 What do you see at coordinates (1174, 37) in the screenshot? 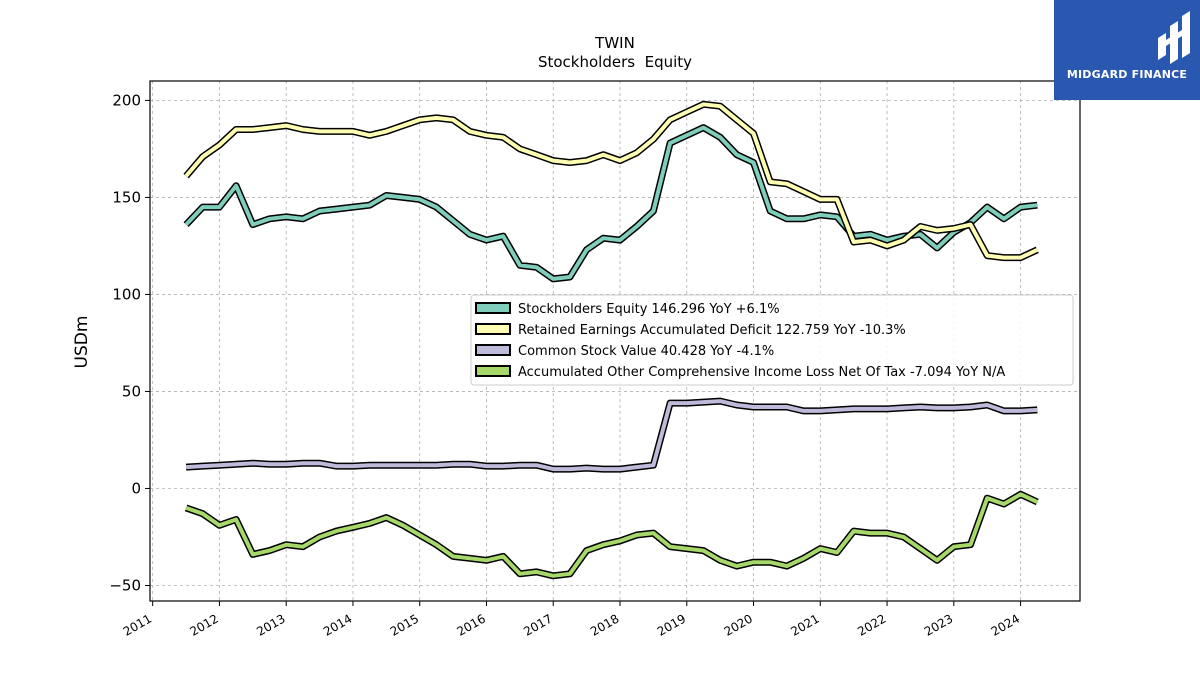
I see `brand-mark-icon` at bounding box center [1174, 37].